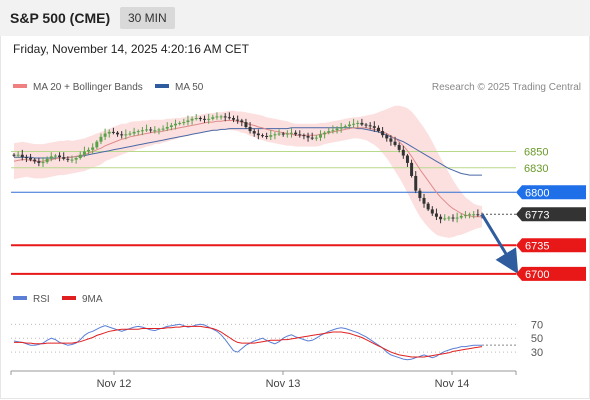 The height and width of the screenshot is (400, 590). I want to click on forecast-arrow-line, so click(499, 244).